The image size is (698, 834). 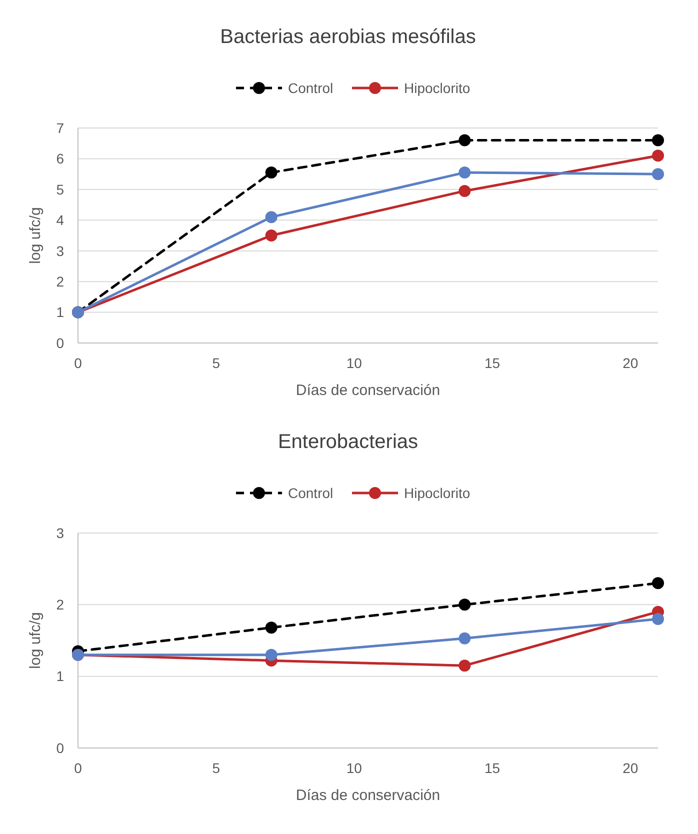 What do you see at coordinates (60, 158) in the screenshot?
I see `y-tick-label: 6` at bounding box center [60, 158].